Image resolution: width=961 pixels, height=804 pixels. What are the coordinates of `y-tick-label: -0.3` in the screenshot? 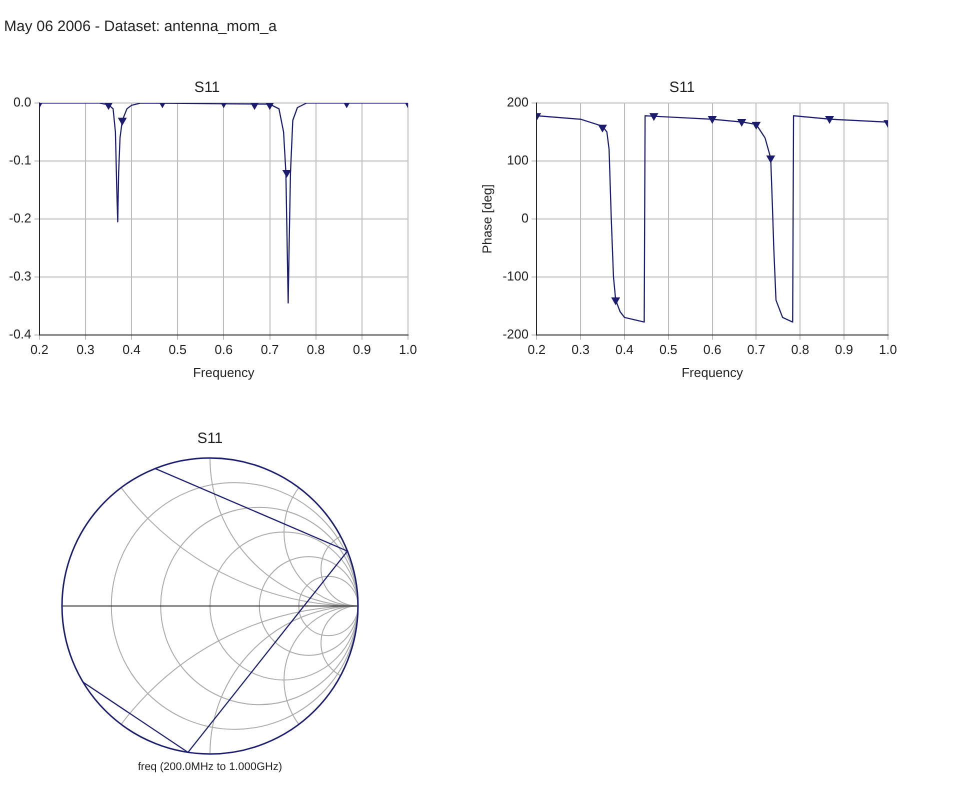 It's located at (20, 276).